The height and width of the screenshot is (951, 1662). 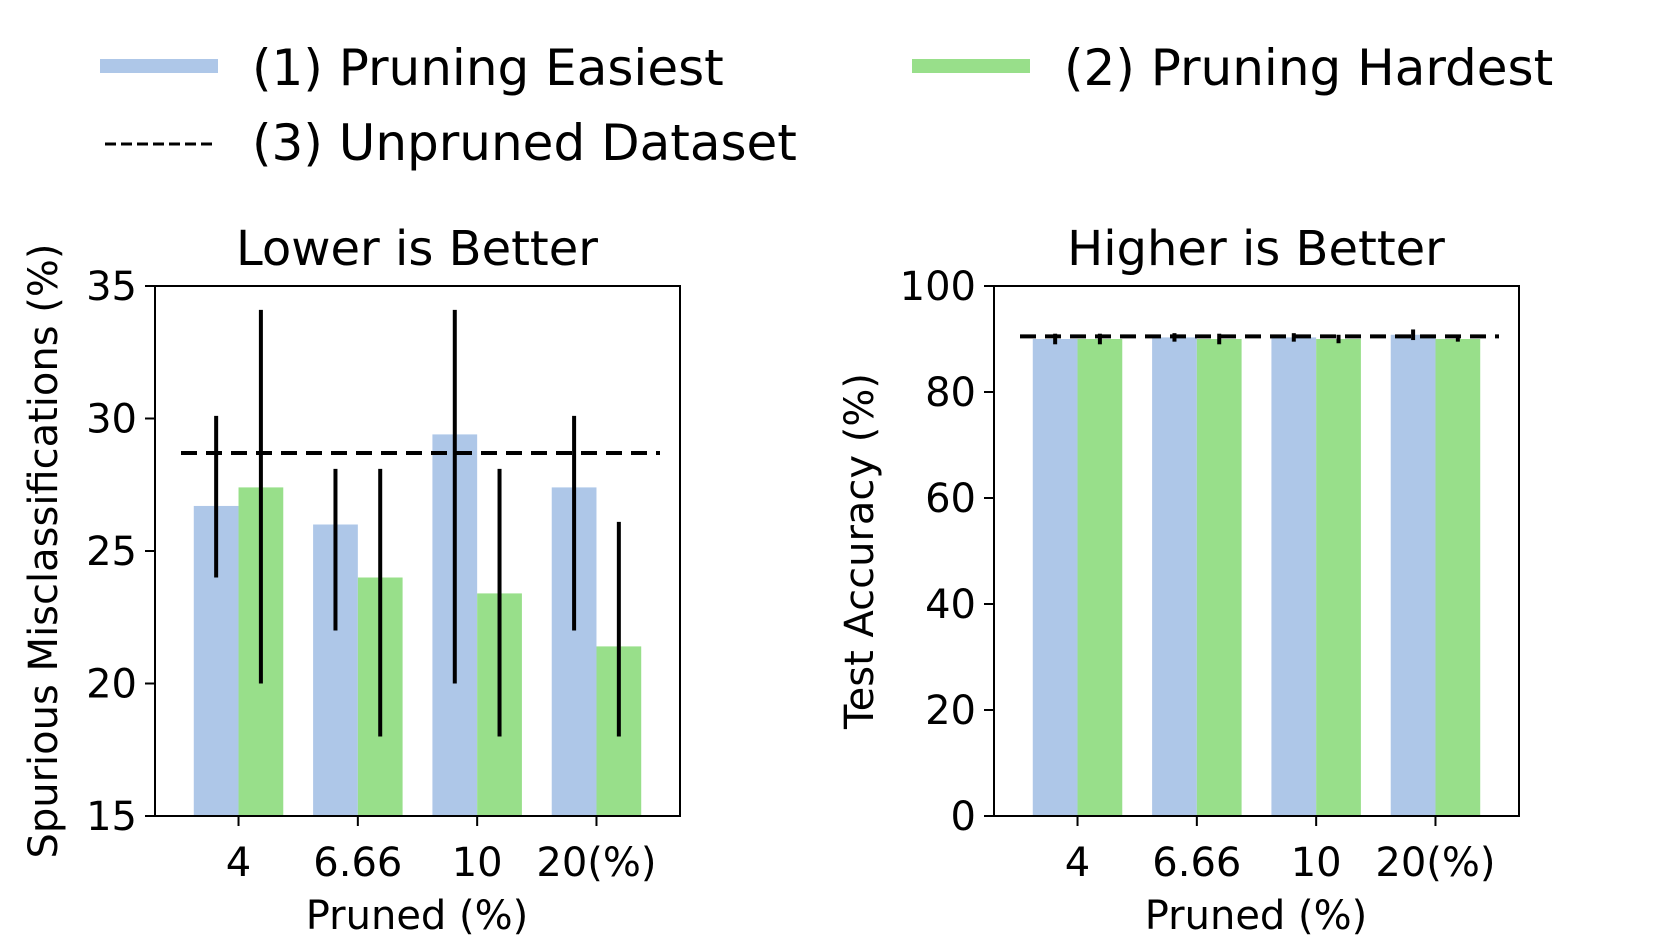 What do you see at coordinates (860, 551) in the screenshot?
I see `y-axis-label: Test Accuracy (%)` at bounding box center [860, 551].